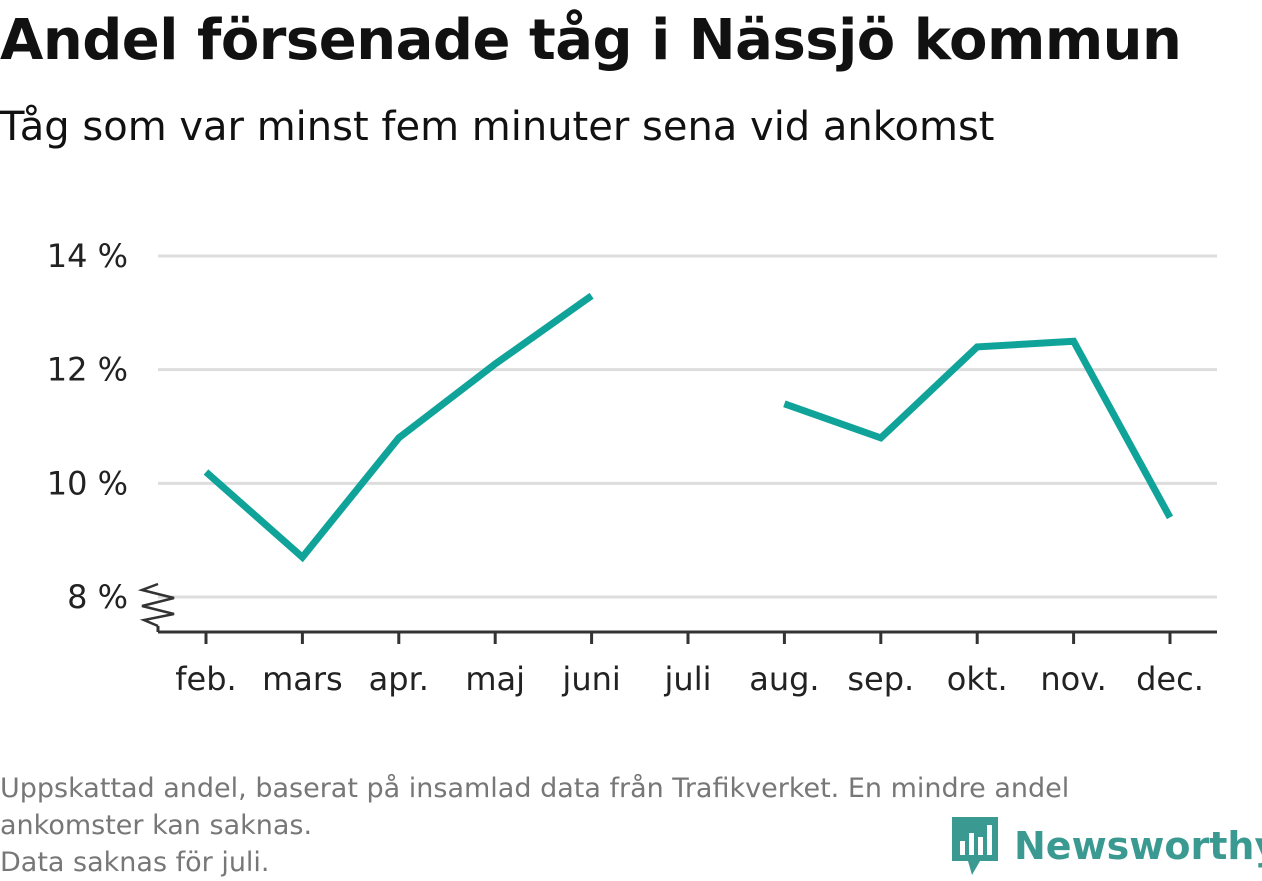 Image resolution: width=1262 pixels, height=881 pixels. I want to click on x-tick-label: aug., so click(784, 679).